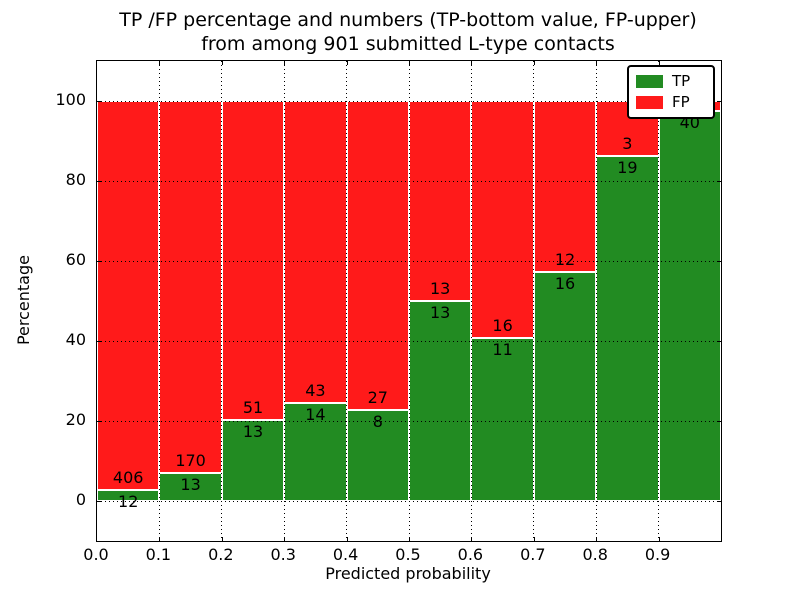  What do you see at coordinates (408, 44) in the screenshot?
I see `chart-title-line2: from among 901 submitted L-type contacts` at bounding box center [408, 44].